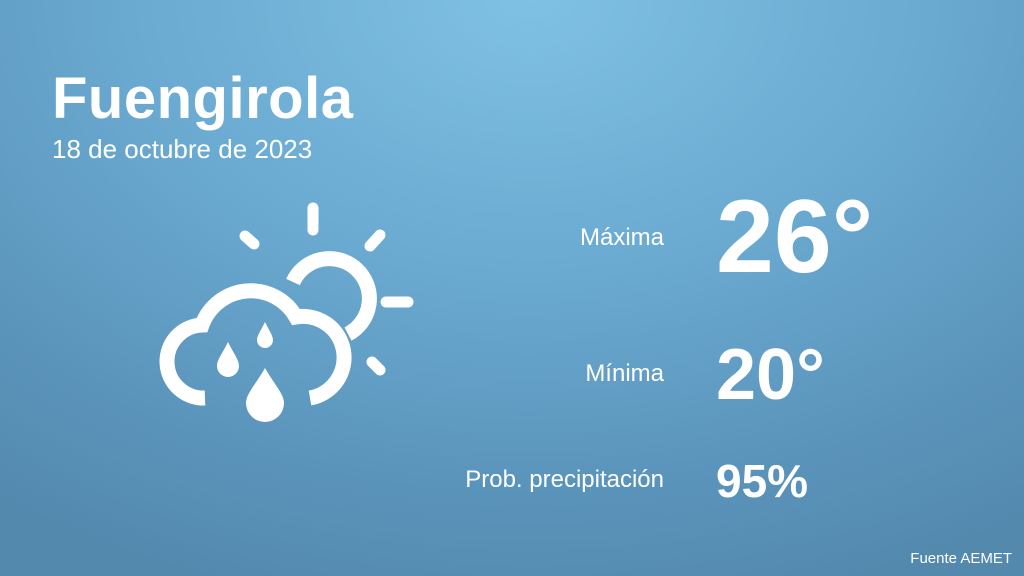  What do you see at coordinates (795, 237) in the screenshot?
I see `max-temp-value: 26°` at bounding box center [795, 237].